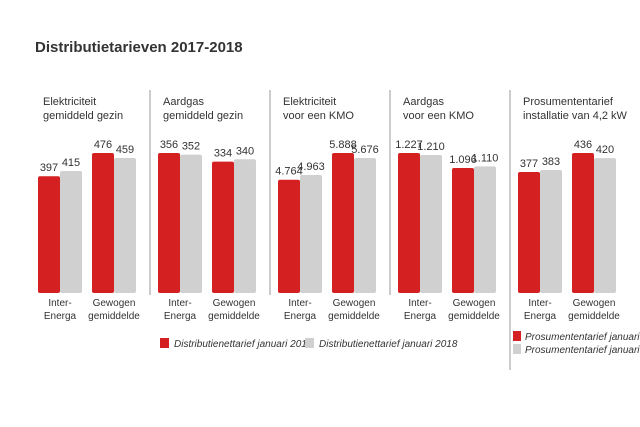 Image resolution: width=640 pixels, height=427 pixels. I want to click on panel-title: Prosumententarief, so click(568, 102).